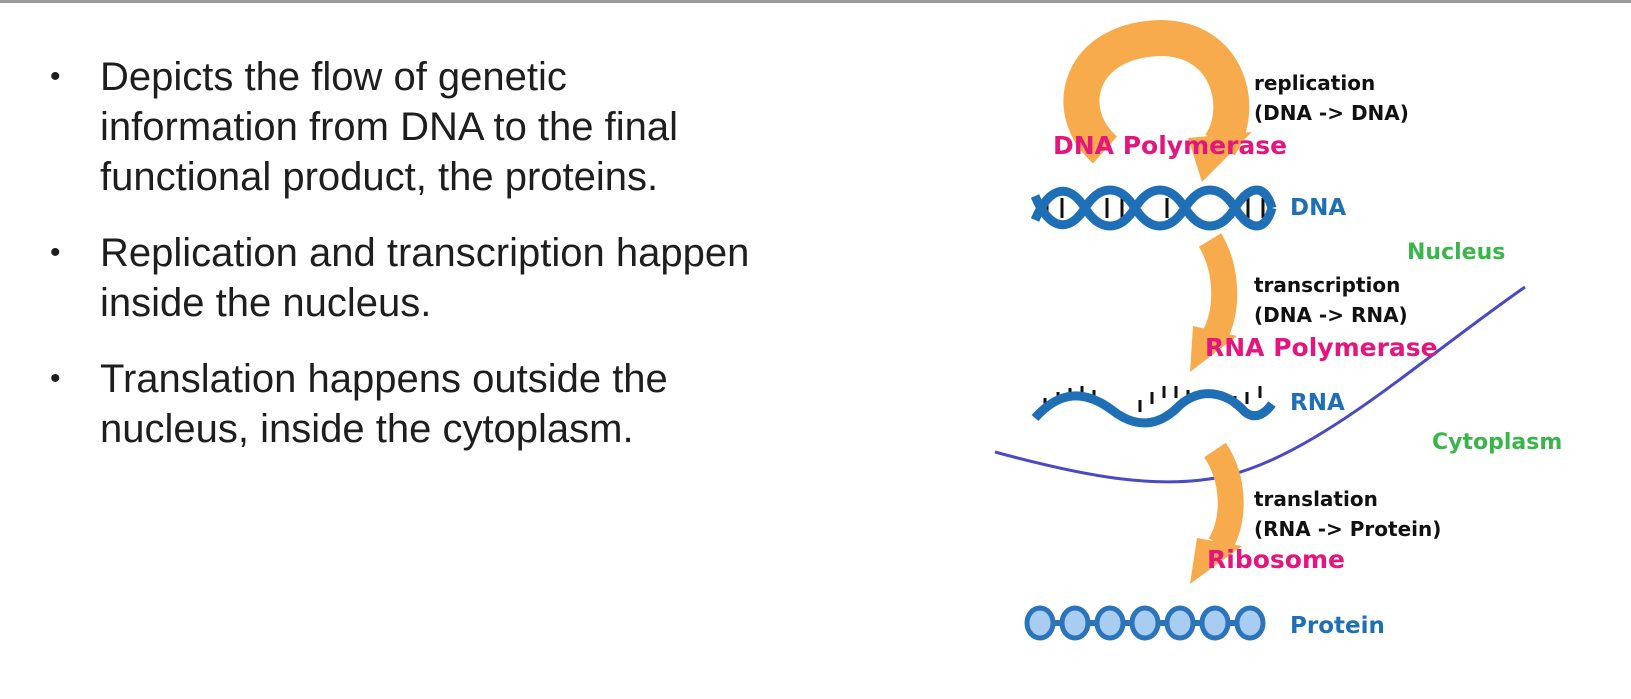 This screenshot has height=699, width=1631. What do you see at coordinates (1217, 513) in the screenshot?
I see `translation-arrow` at bounding box center [1217, 513].